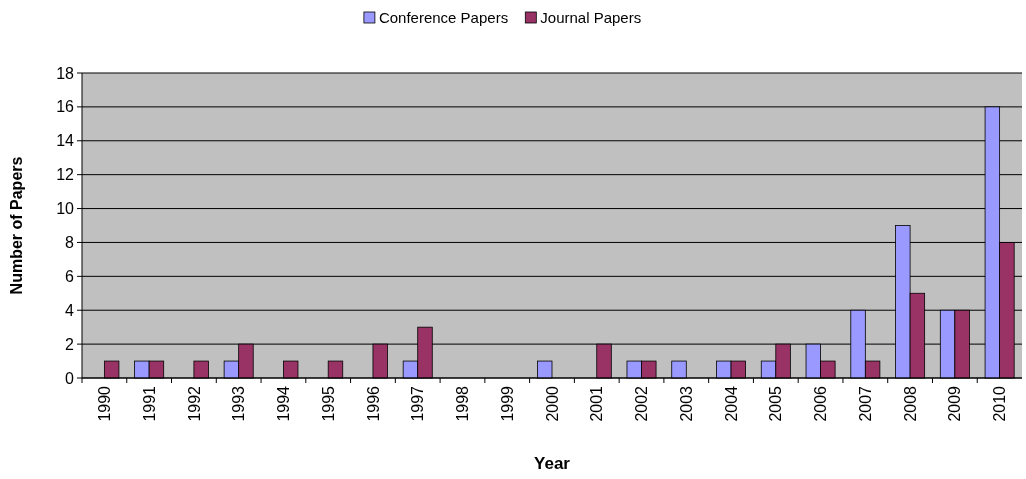 Image resolution: width=1026 pixels, height=479 pixels. Describe the element at coordinates (328, 403) in the screenshot. I see `x-tick-label: 1995` at that location.